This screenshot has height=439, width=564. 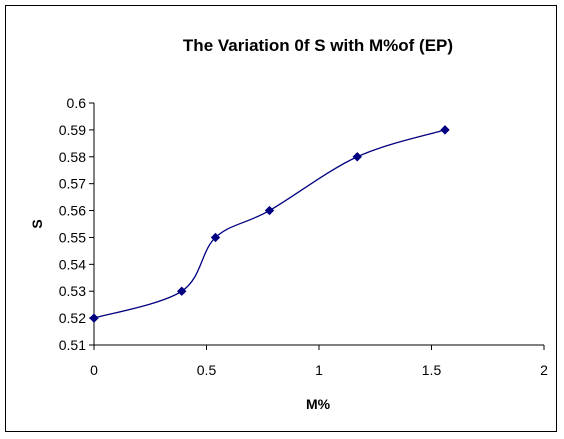 What do you see at coordinates (318, 45) in the screenshot?
I see `chart-title: The Variation 0f S with M%of (EP)` at bounding box center [318, 45].